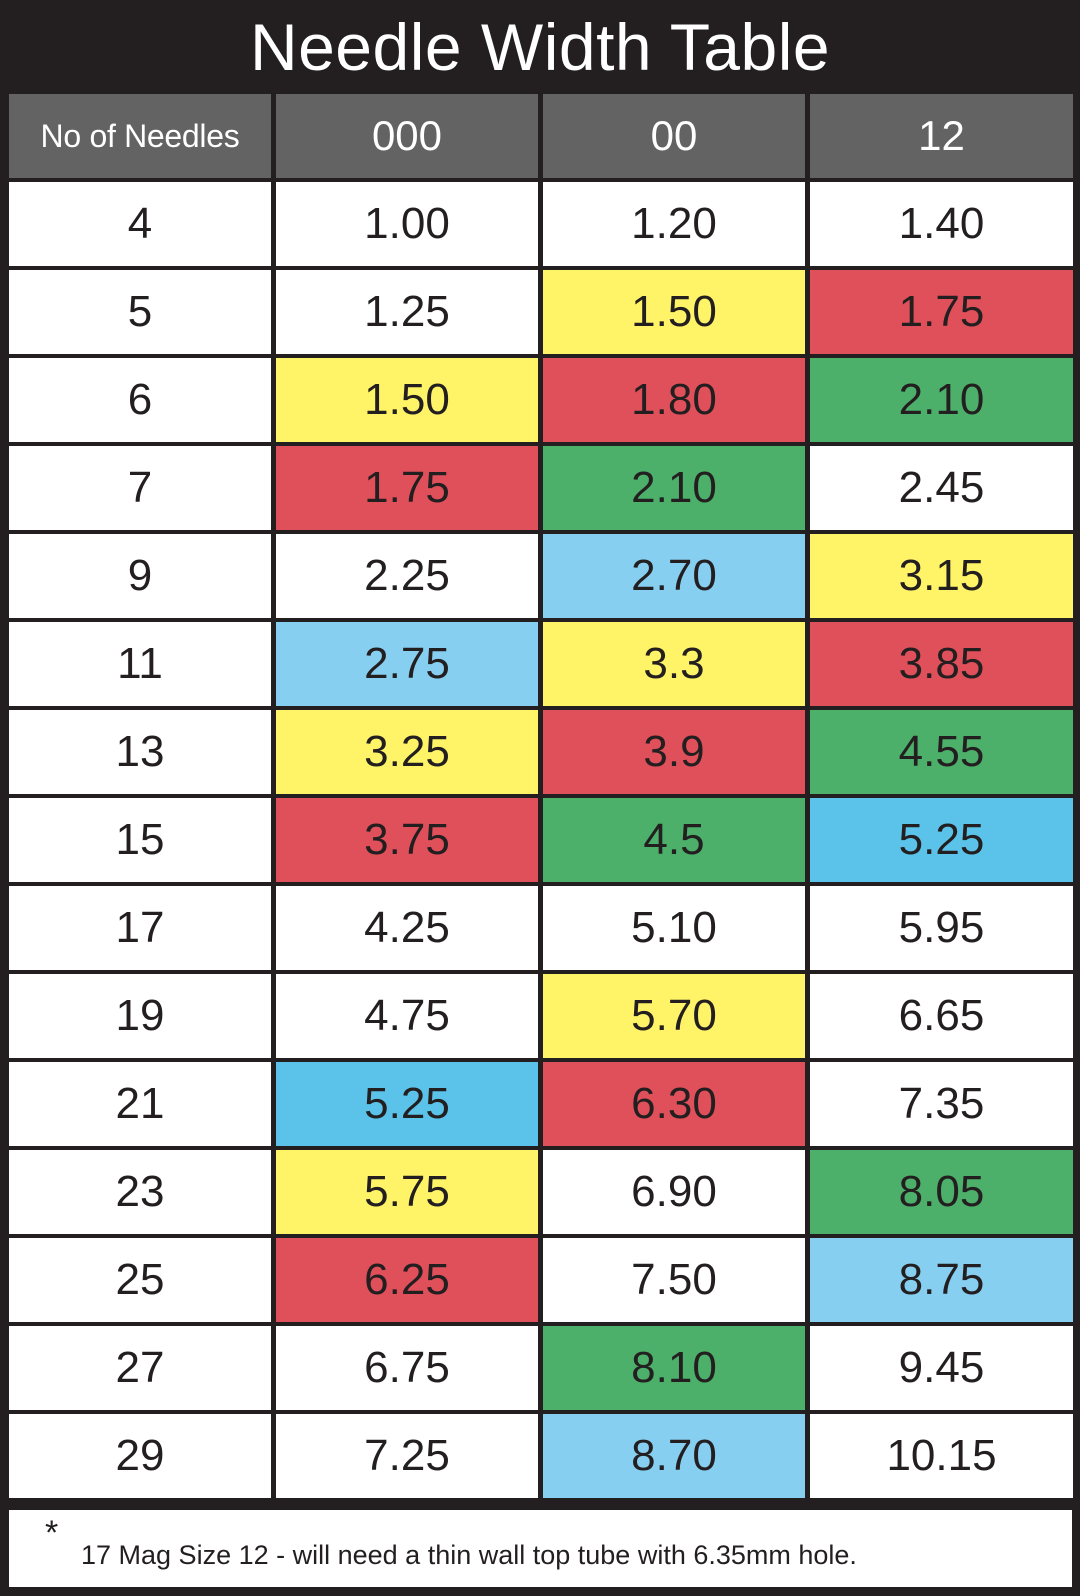 The height and width of the screenshot is (1596, 1080). What do you see at coordinates (674, 136) in the screenshot?
I see `header-size-00: 00` at bounding box center [674, 136].